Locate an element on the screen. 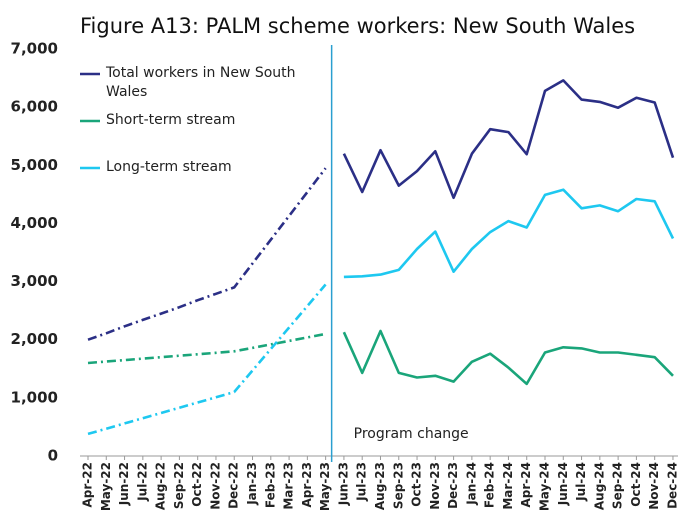 Image resolution: width=678 pixels, height=524 pixels. x-tick-label: May-23 is located at coordinates (325, 486).